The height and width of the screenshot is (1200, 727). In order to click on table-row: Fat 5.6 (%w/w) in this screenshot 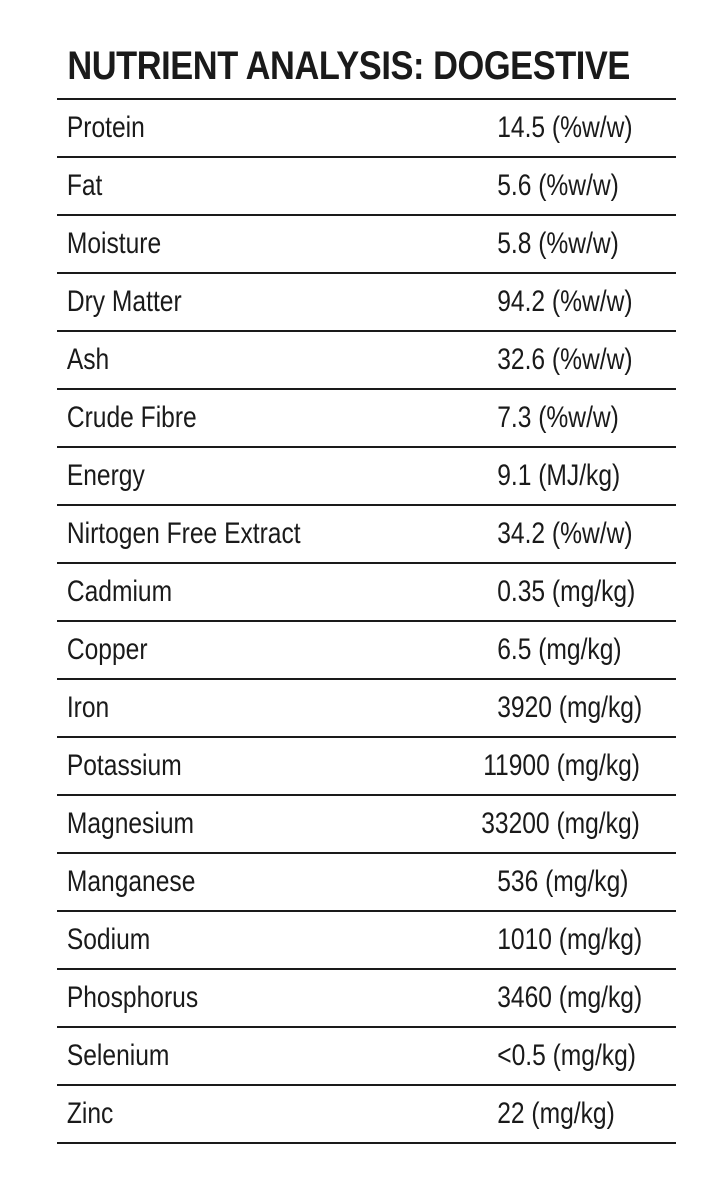, I will do `click(366, 187)`.